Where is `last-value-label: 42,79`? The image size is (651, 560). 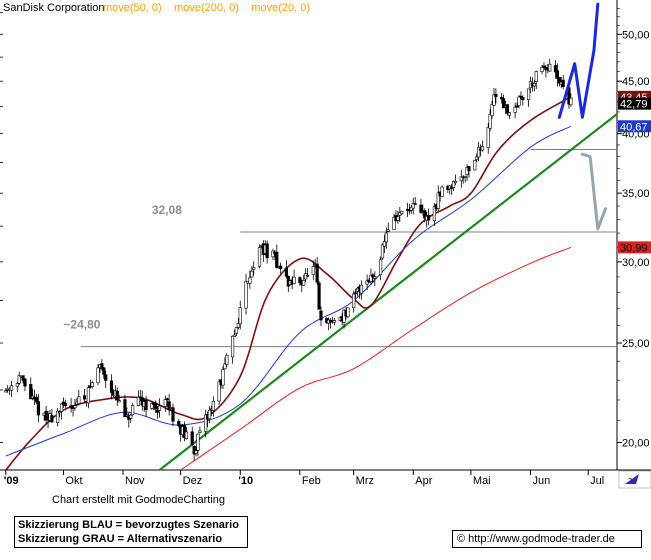
last-value-label: 42,79 is located at coordinates (634, 105).